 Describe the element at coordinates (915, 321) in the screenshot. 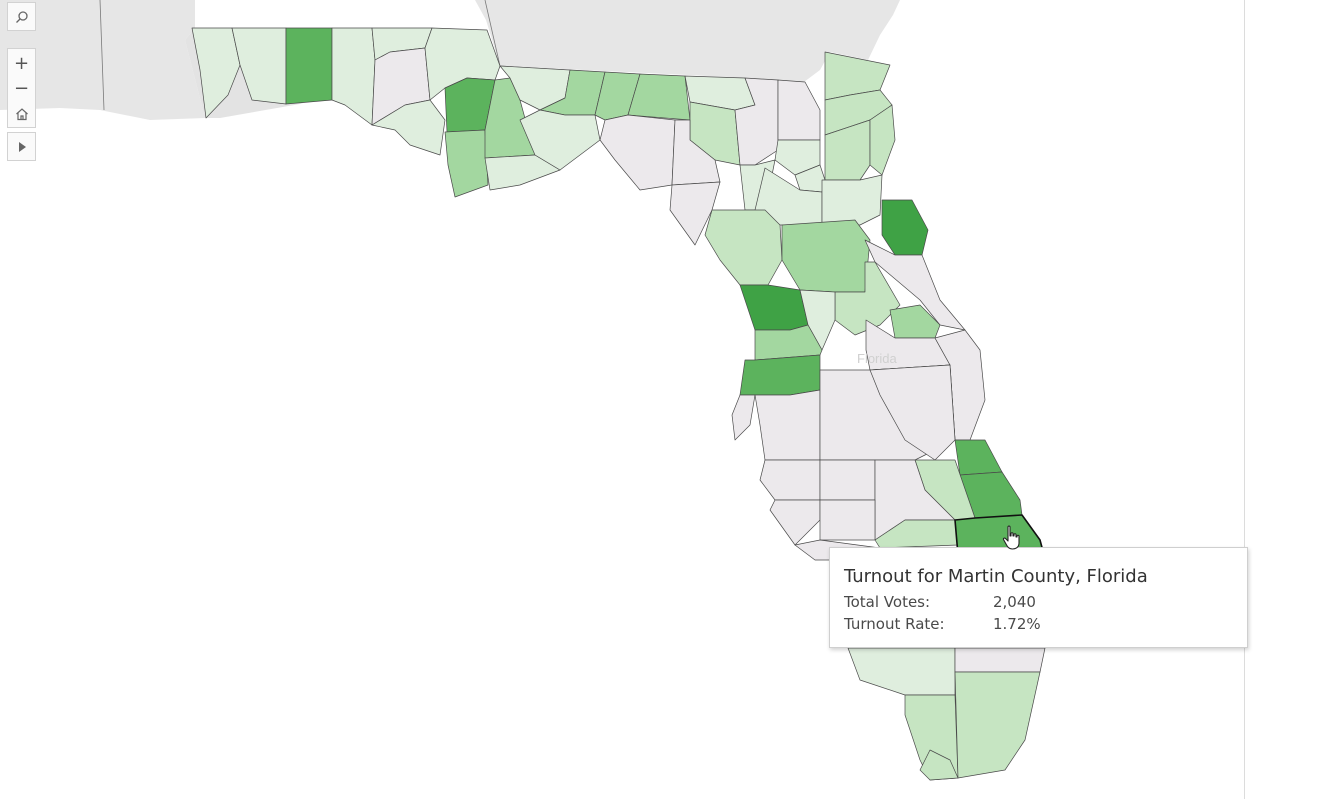

I see `county-seminole` at that location.